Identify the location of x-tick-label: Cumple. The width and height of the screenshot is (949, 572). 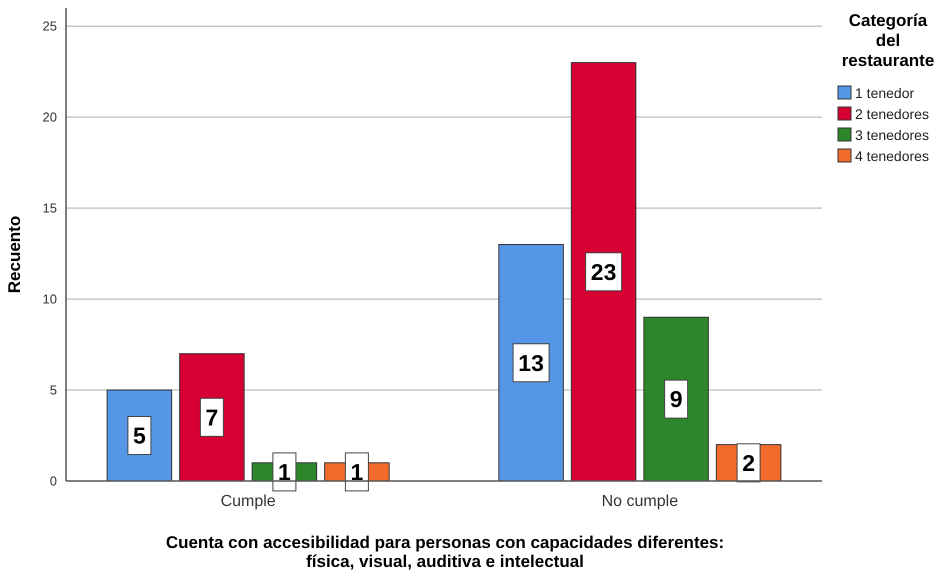
(248, 501).